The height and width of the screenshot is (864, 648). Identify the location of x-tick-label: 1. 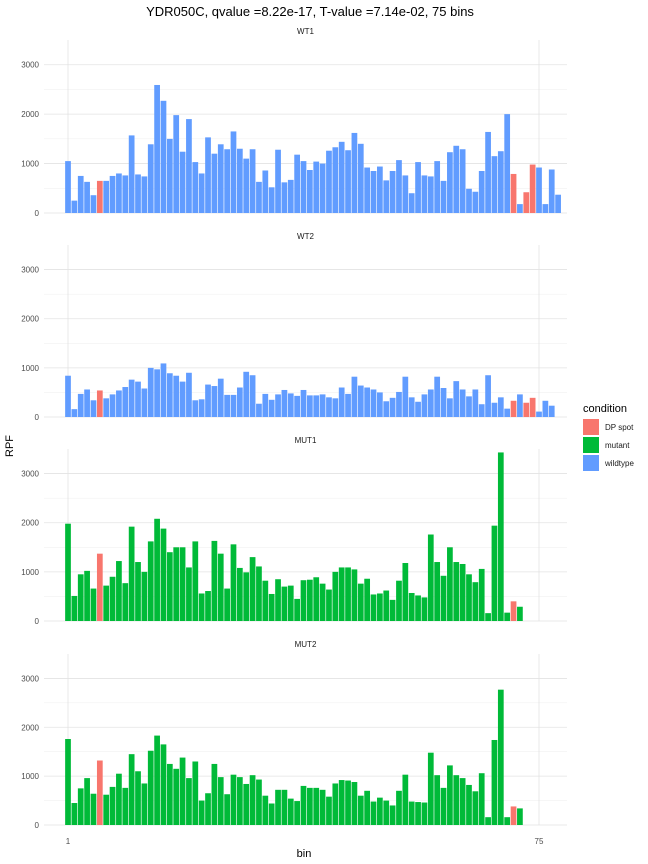
(68, 841).